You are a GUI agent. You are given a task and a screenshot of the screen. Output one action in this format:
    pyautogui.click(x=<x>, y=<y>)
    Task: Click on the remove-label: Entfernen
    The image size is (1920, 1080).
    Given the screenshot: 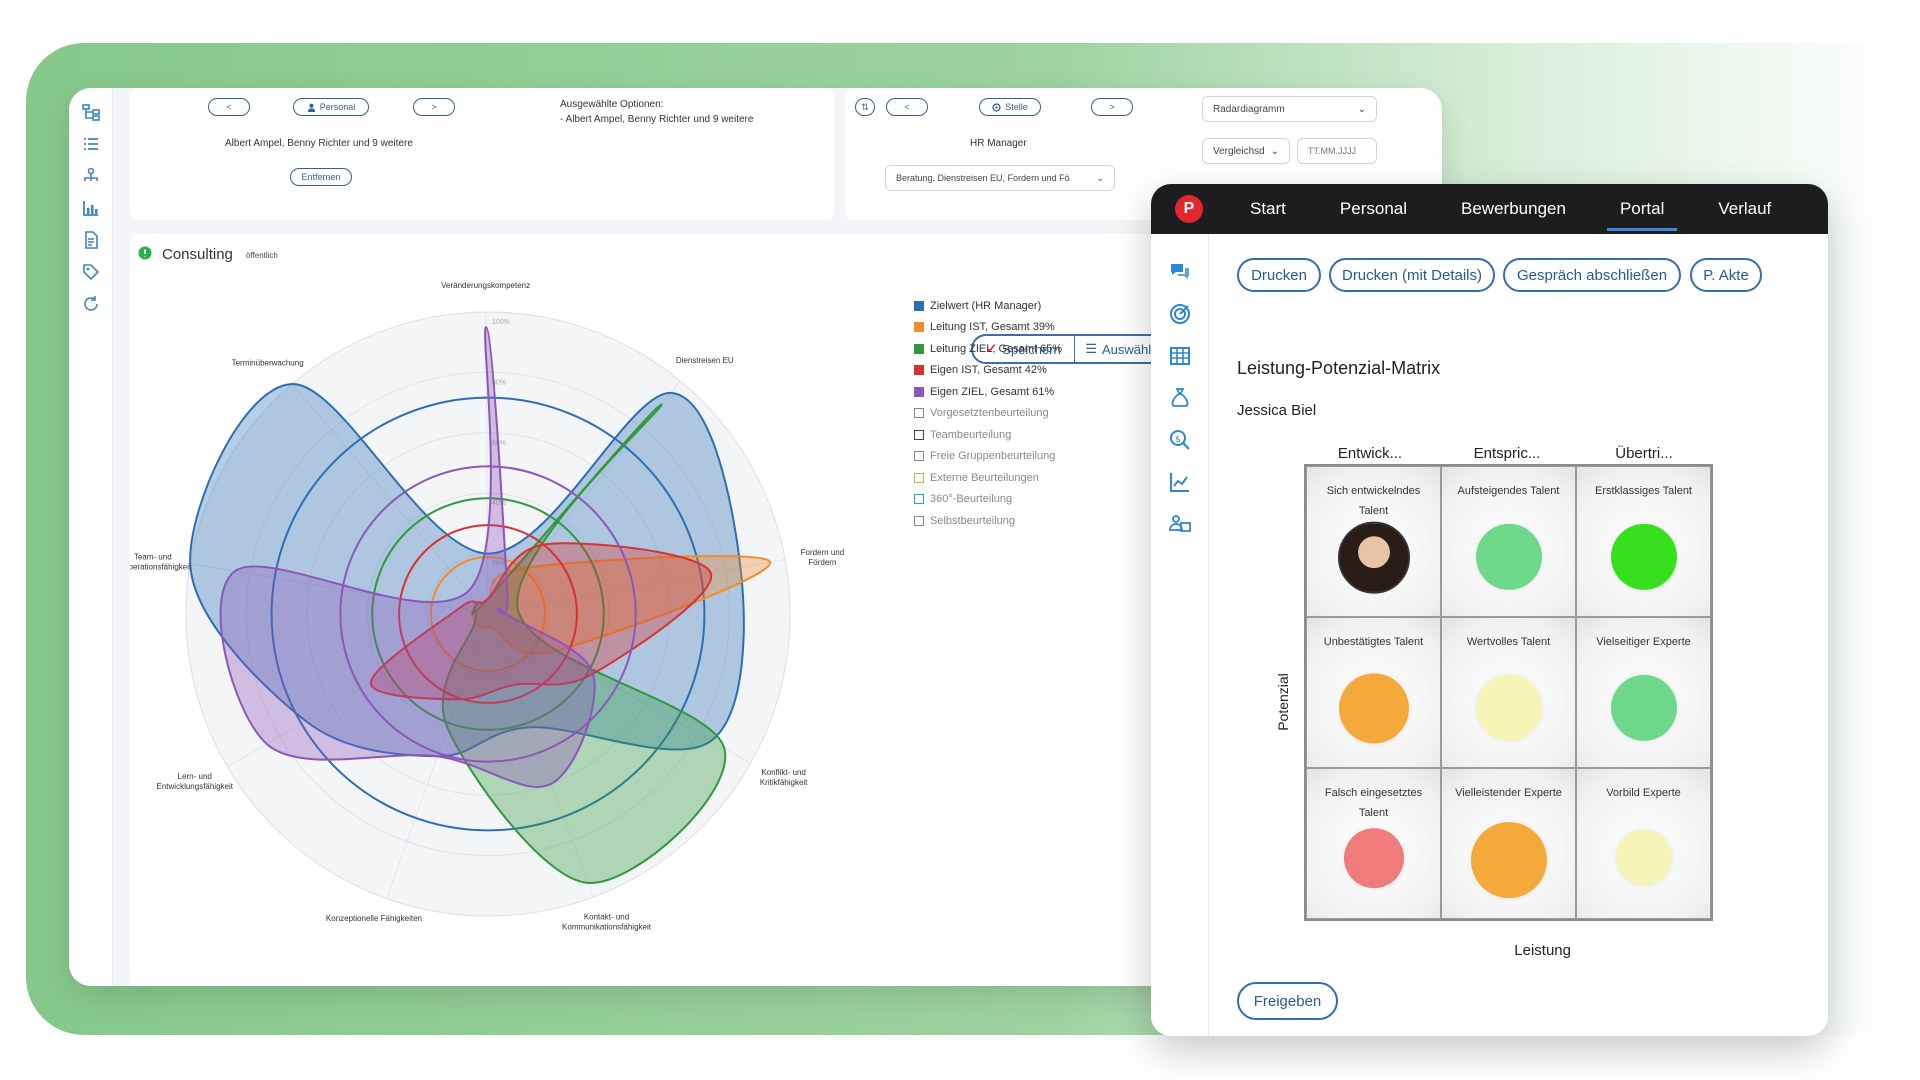 What is the action you would take?
    pyautogui.click(x=321, y=177)
    